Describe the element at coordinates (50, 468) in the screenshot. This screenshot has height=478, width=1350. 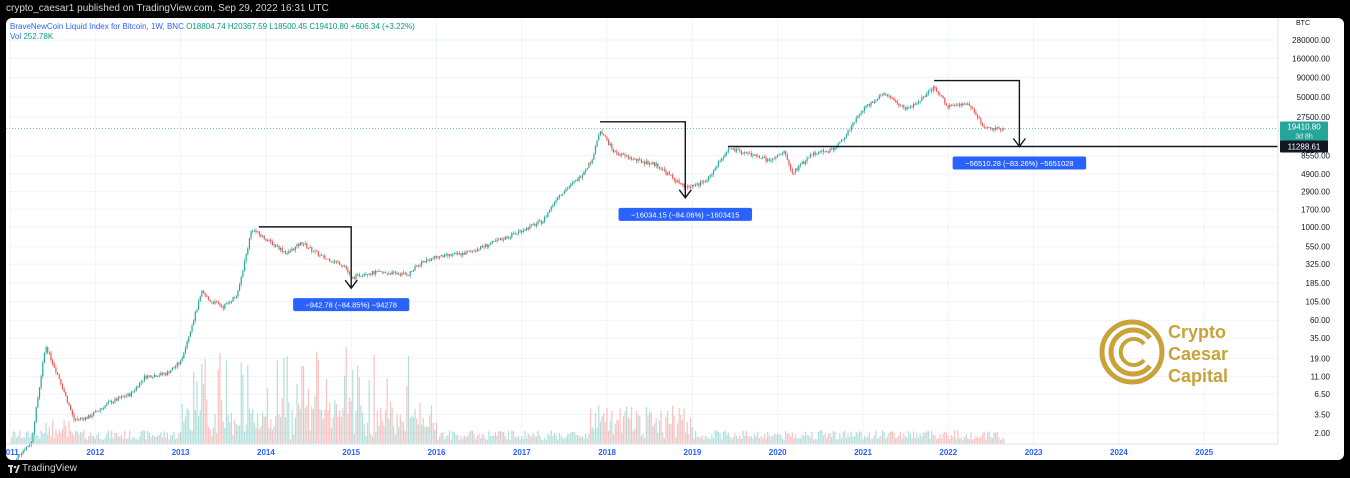
I see `footer-brand: TradingView` at that location.